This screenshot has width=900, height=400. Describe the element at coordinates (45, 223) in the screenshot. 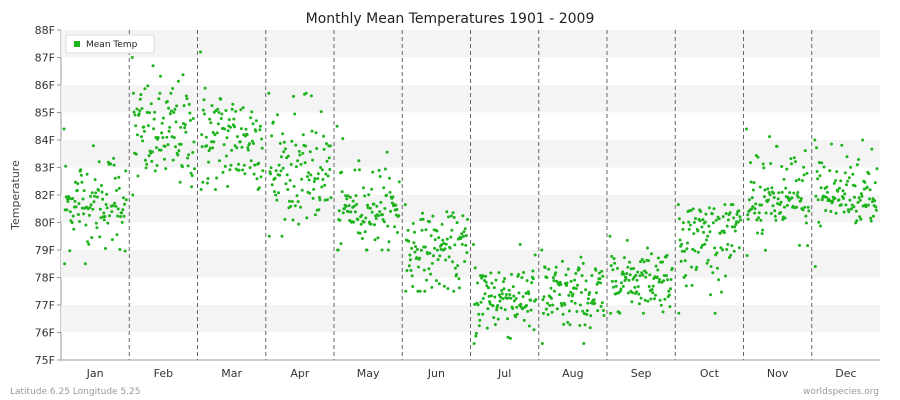

I see `y-tick-label: 80F` at that location.